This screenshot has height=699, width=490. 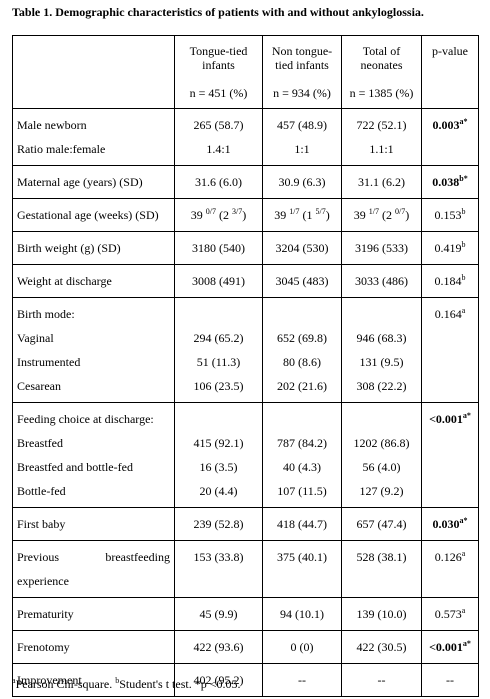 I want to click on cell: 3204 (530), so click(x=302, y=248).